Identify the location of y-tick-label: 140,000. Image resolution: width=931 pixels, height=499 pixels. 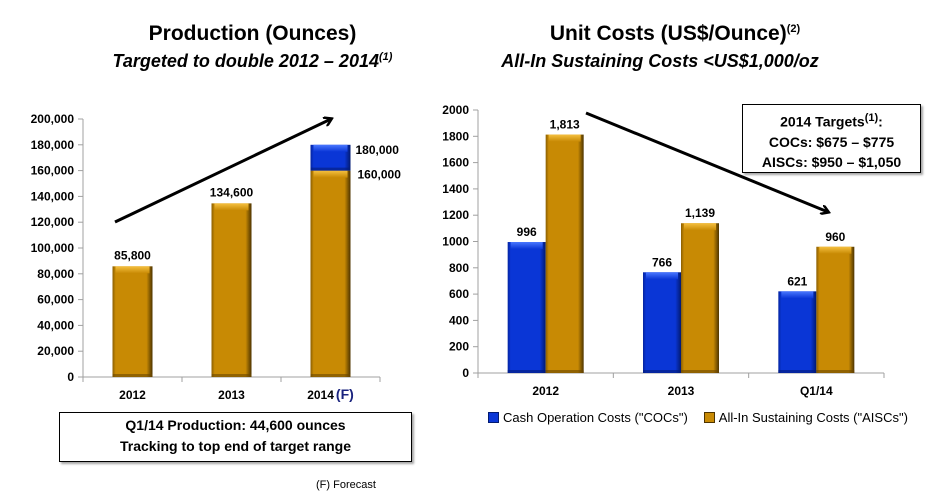
(53, 196).